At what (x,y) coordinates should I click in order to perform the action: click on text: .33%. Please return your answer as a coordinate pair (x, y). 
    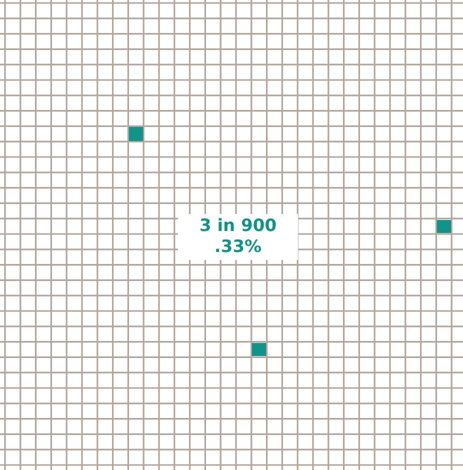
    Looking at the image, I should click on (238, 247).